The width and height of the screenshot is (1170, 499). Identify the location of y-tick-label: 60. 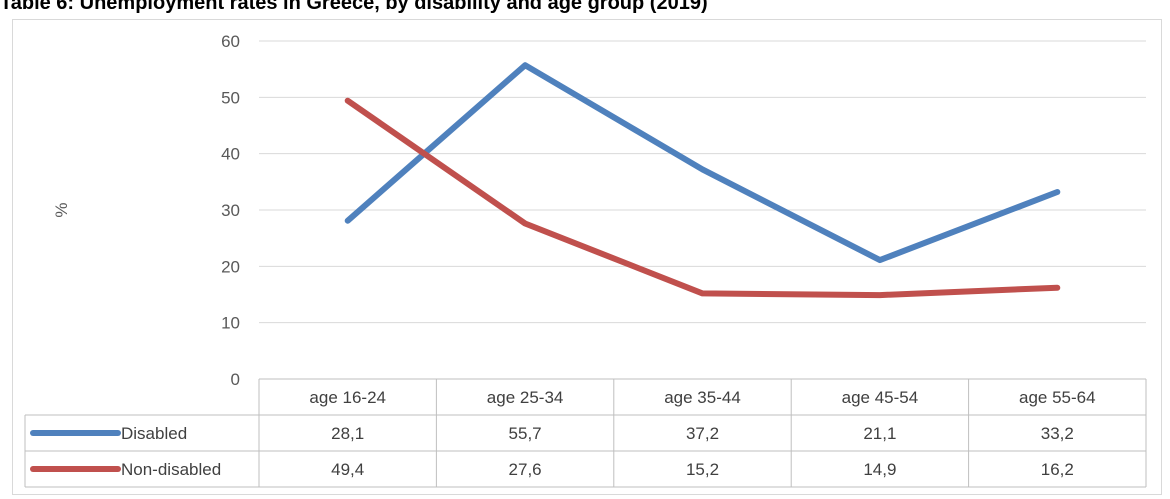
(230, 41).